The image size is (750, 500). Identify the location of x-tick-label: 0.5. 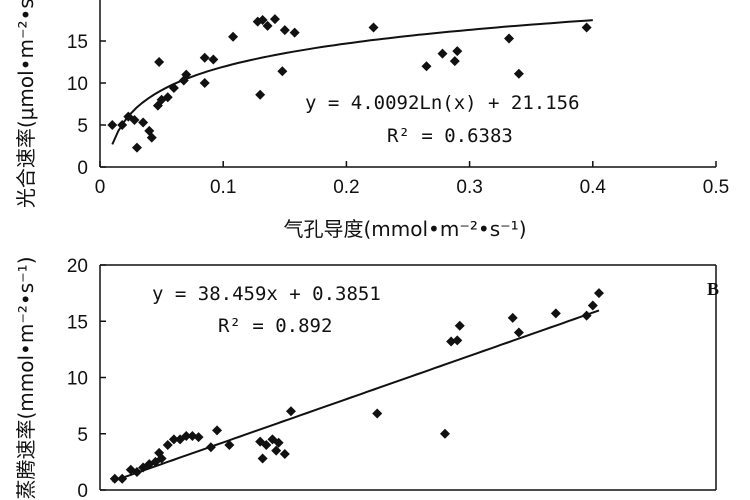
(716, 187).